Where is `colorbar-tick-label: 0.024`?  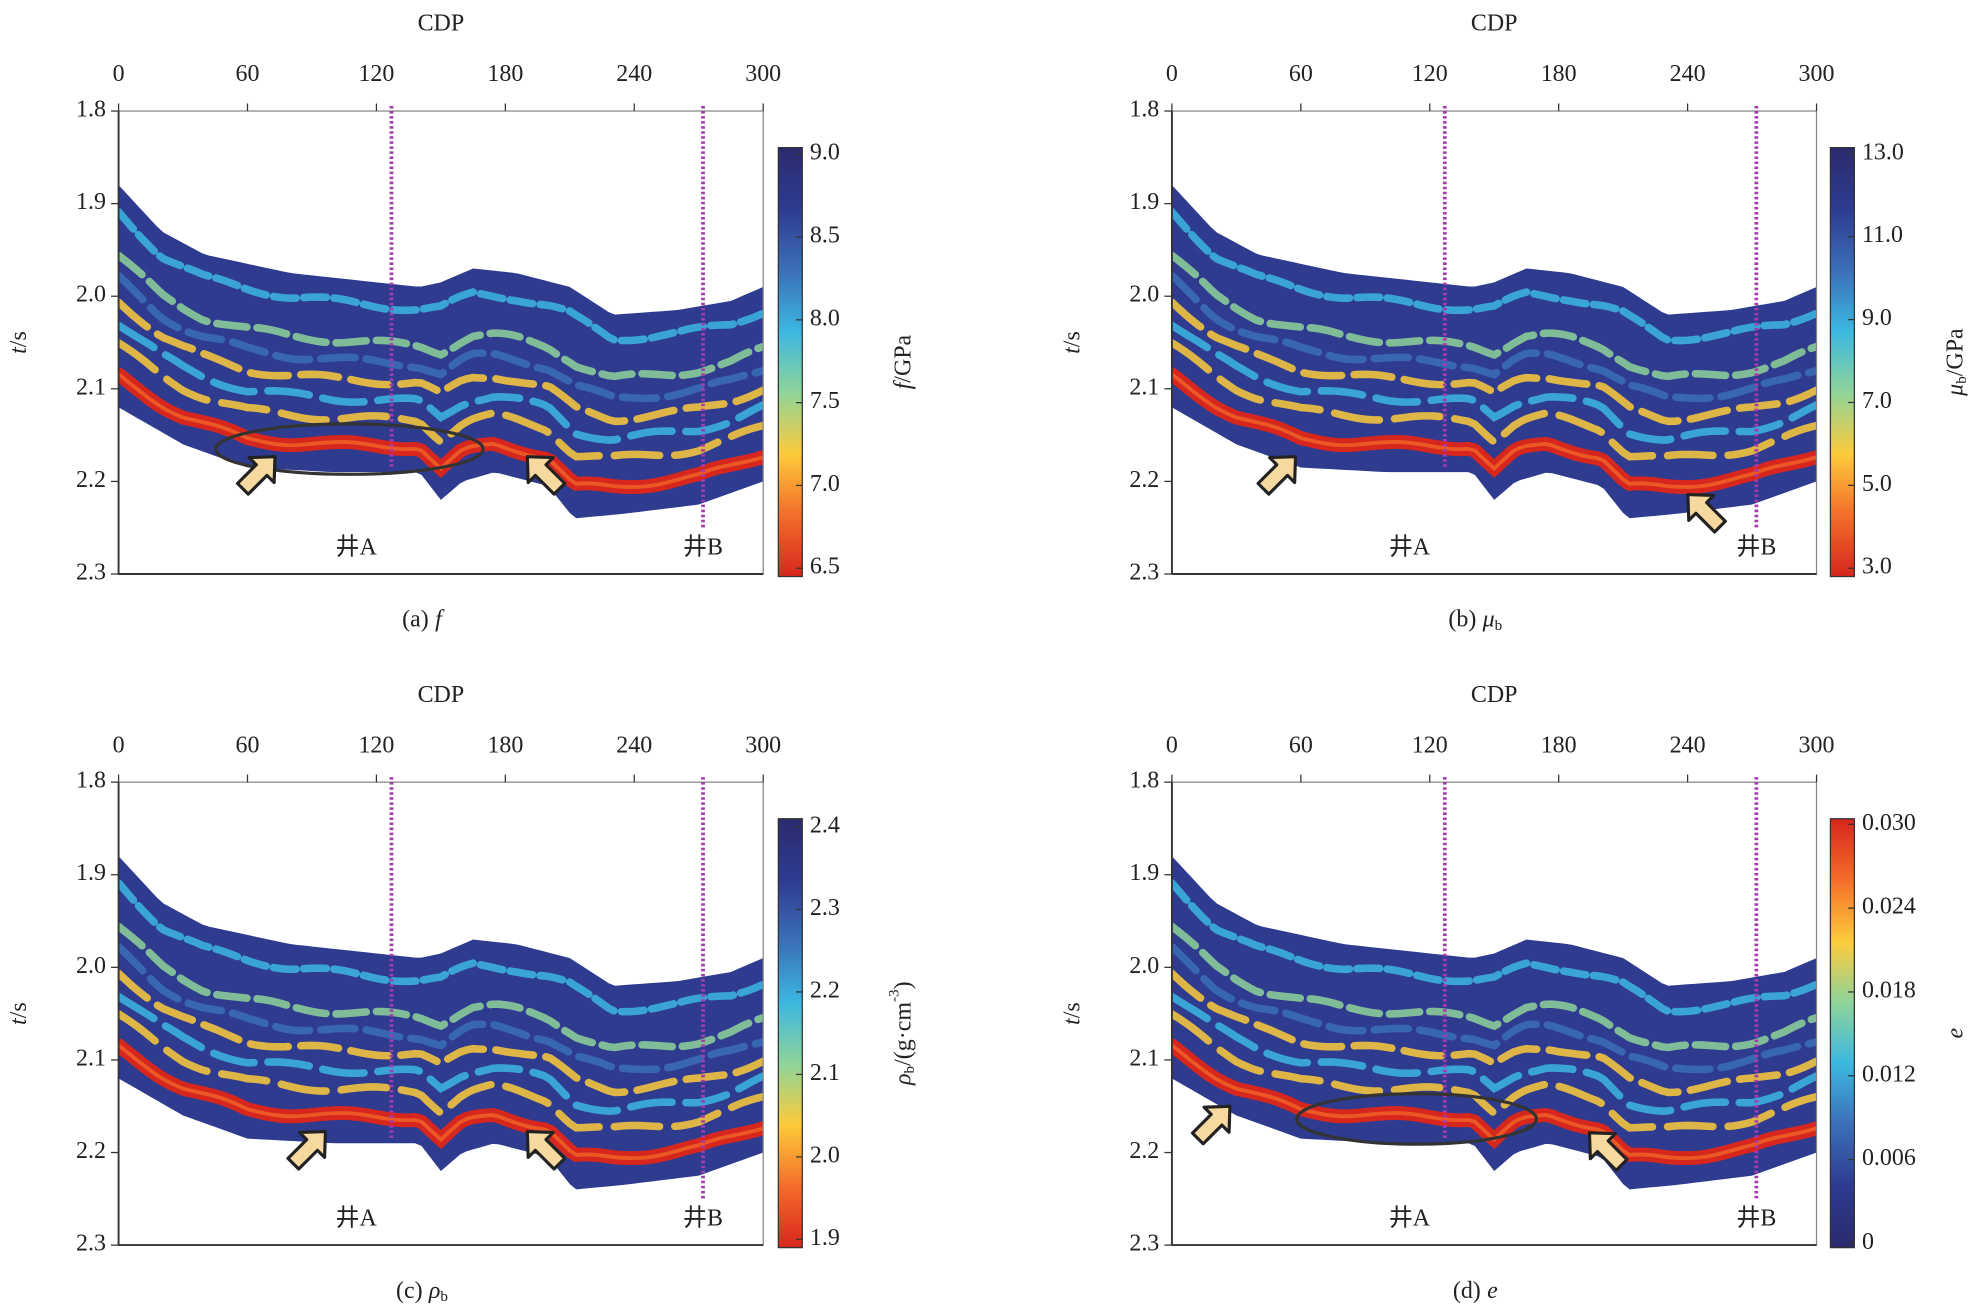 colorbar-tick-label: 0.024 is located at coordinates (1889, 907).